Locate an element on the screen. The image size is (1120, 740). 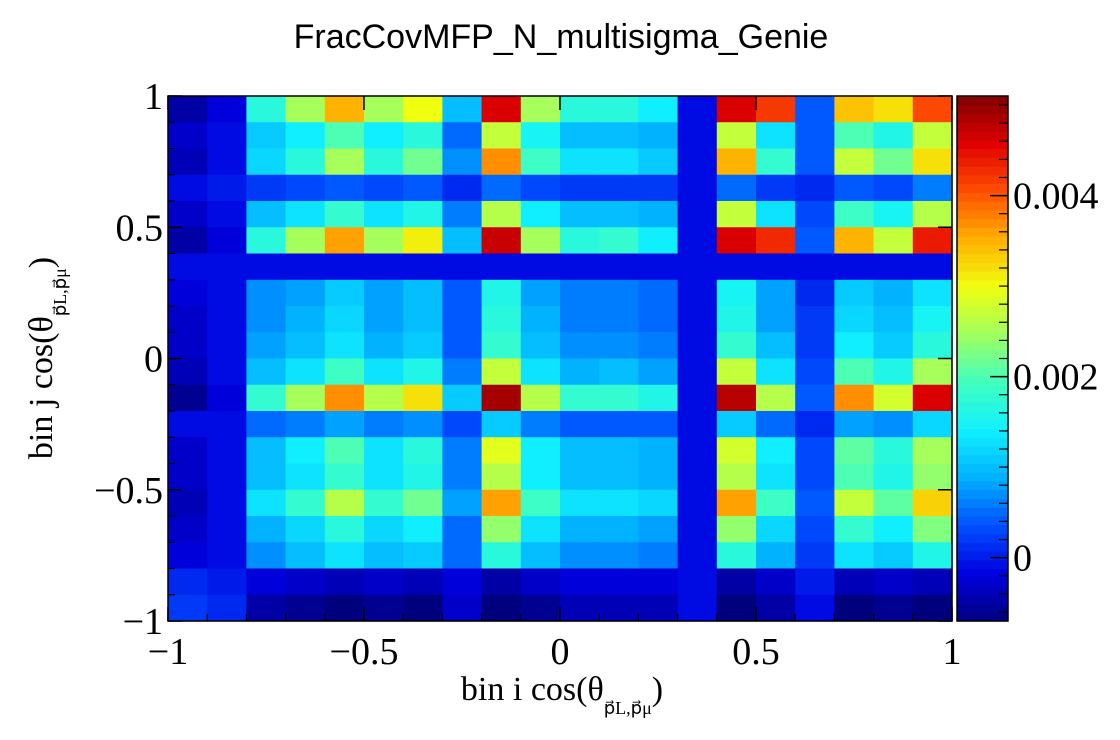
y-axis-label-sub: p⃗L,p⃗μ is located at coordinates (60, 292).